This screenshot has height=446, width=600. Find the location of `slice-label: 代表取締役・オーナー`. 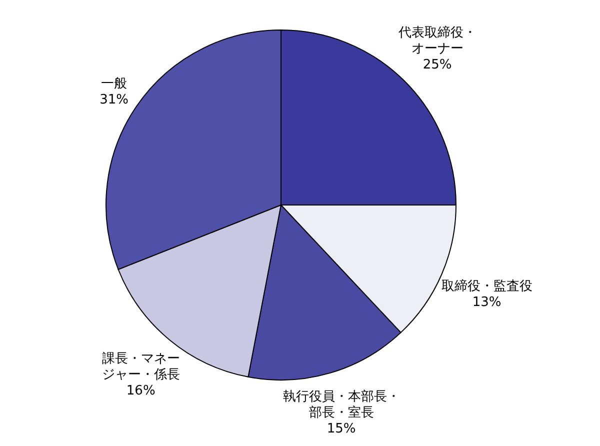

slice-label: 代表取締役・オーナー is located at coordinates (436, 41).